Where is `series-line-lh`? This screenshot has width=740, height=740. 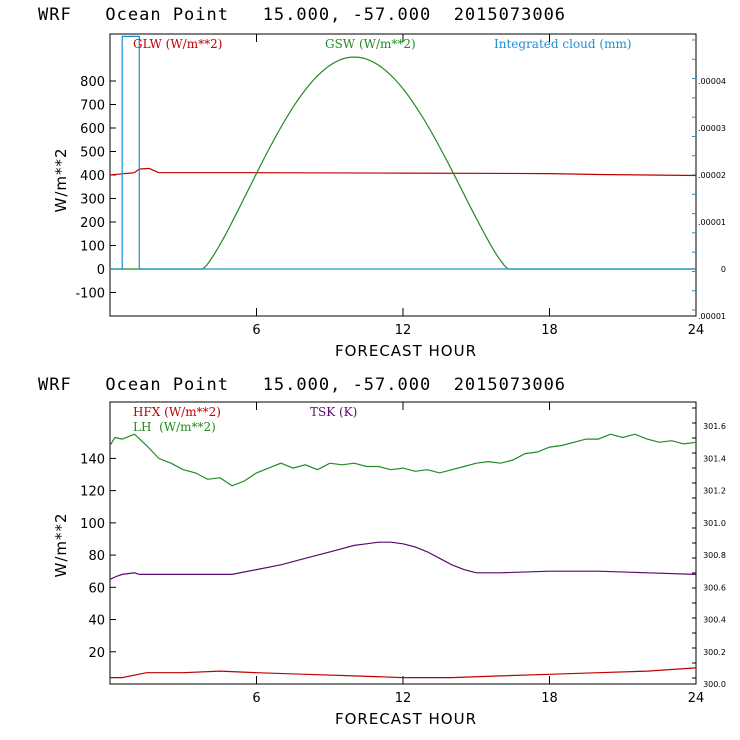 series-line-lh is located at coordinates (403, 460).